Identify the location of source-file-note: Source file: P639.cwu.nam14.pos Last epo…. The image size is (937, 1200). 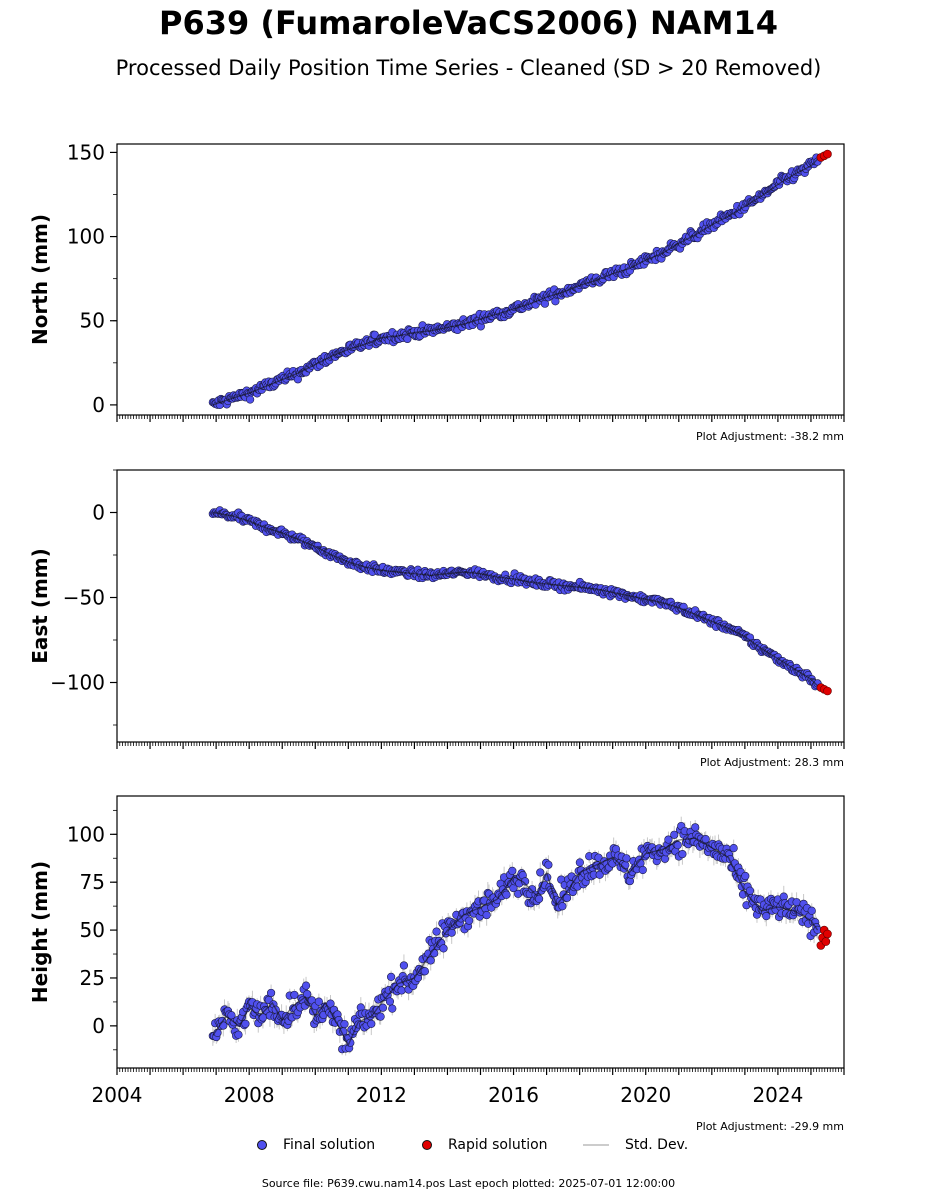
(468, 1183).